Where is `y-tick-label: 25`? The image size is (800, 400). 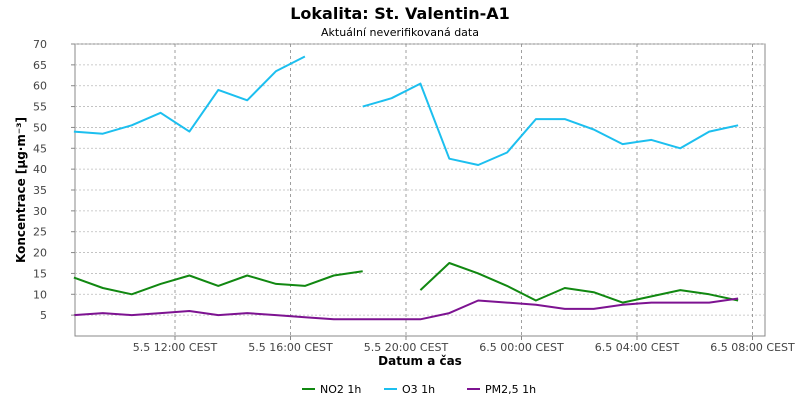 y-tick-label: 25 is located at coordinates (40, 232).